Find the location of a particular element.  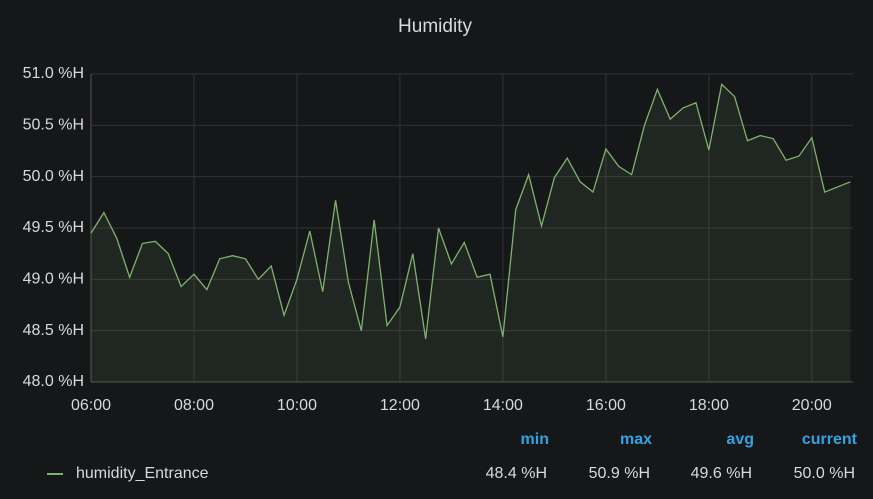

y-tick-label: 48.5 %H is located at coordinates (53, 330).